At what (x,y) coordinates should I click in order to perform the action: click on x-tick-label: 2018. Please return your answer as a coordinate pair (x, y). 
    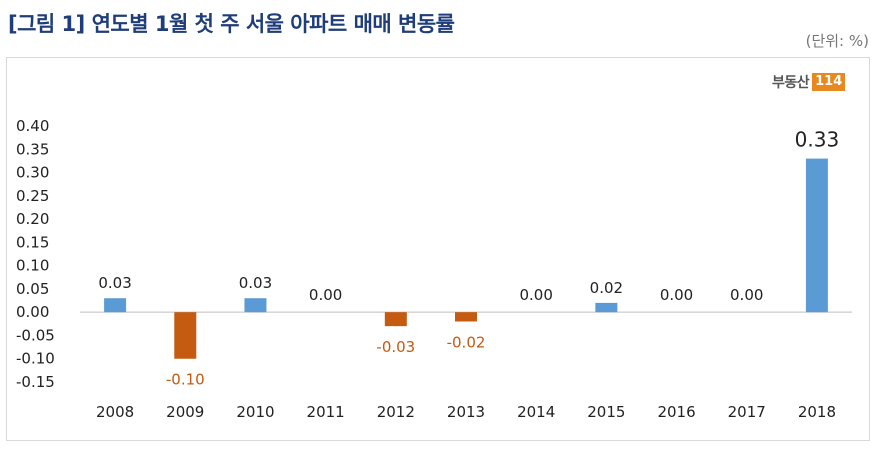
    Looking at the image, I should click on (817, 412).